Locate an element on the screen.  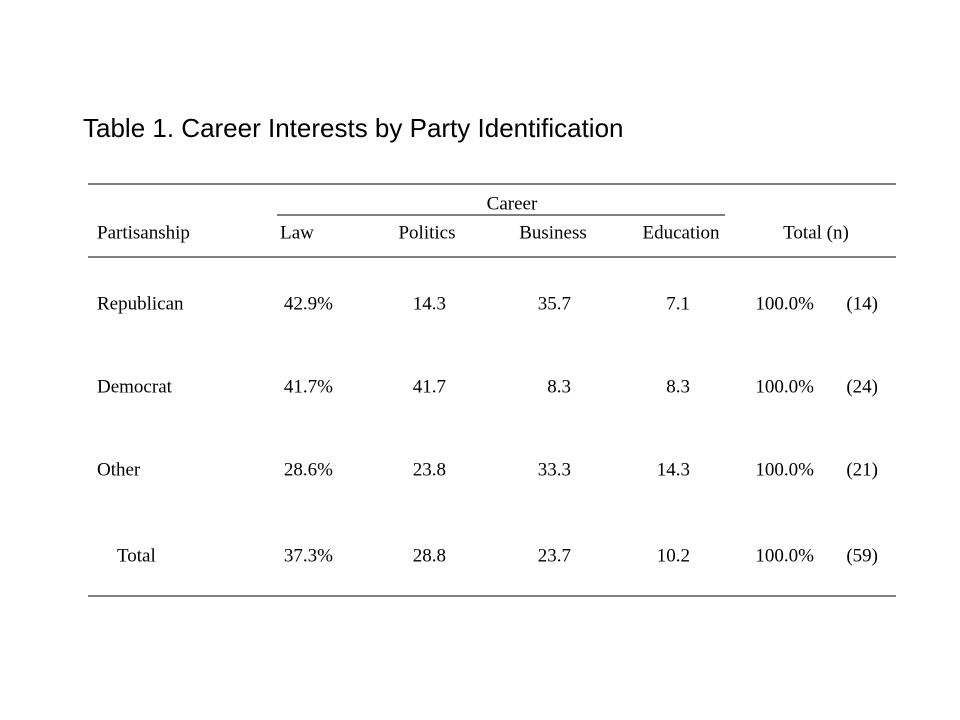
cell: 23.8 is located at coordinates (429, 469).